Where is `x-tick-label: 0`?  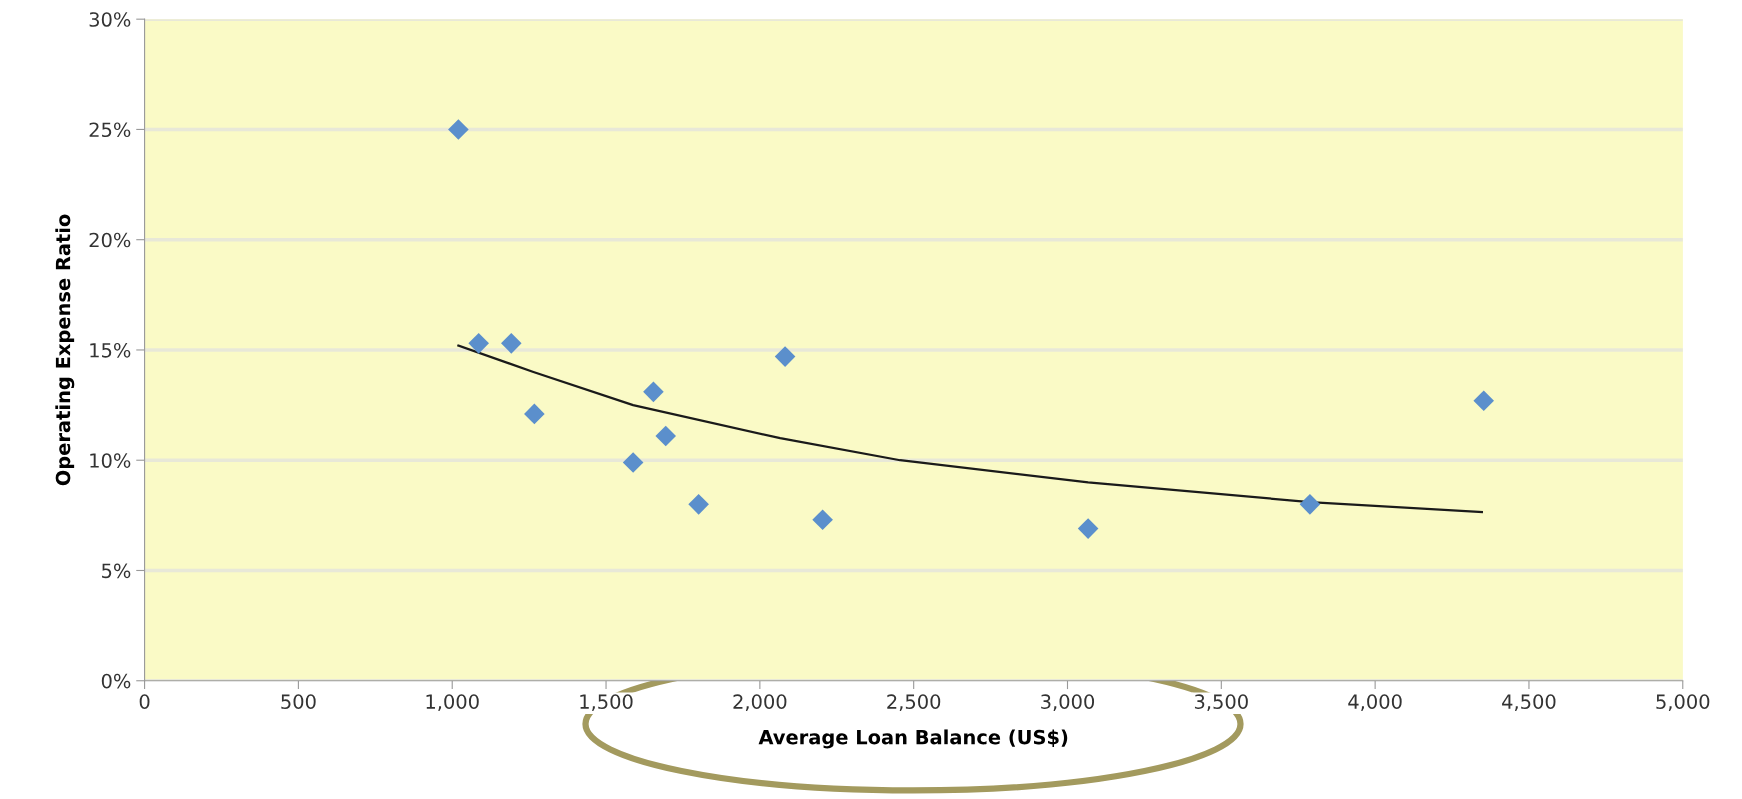 x-tick-label: 0 is located at coordinates (144, 701).